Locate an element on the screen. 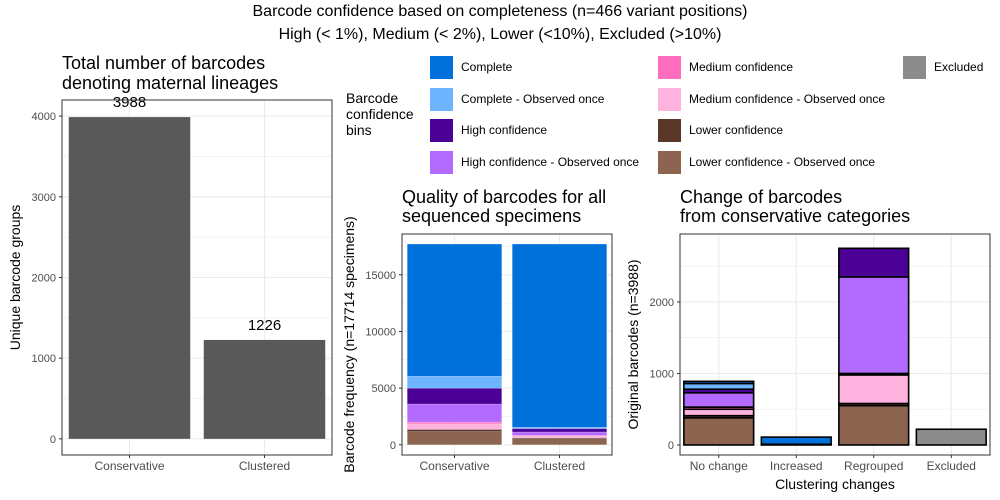 The height and width of the screenshot is (500, 1000). legend-item: Lower confidence is located at coordinates (720, 130).